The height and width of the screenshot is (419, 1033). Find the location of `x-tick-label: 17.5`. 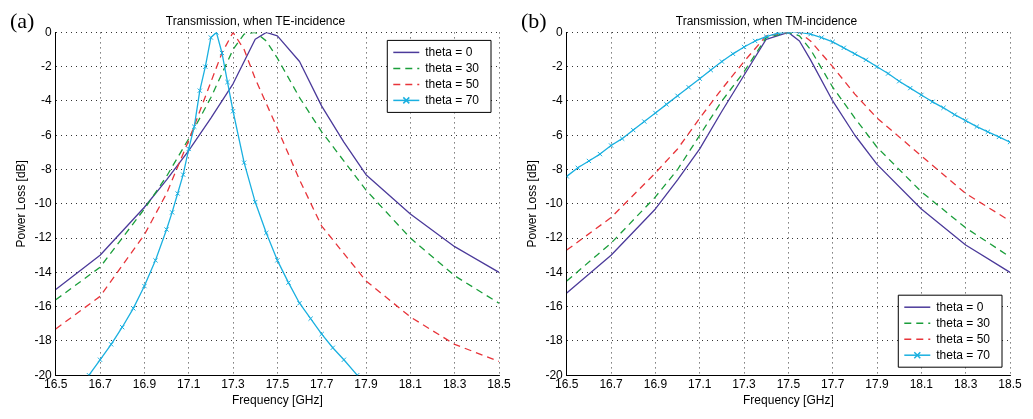

x-tick-label: 17.5 is located at coordinates (277, 383).